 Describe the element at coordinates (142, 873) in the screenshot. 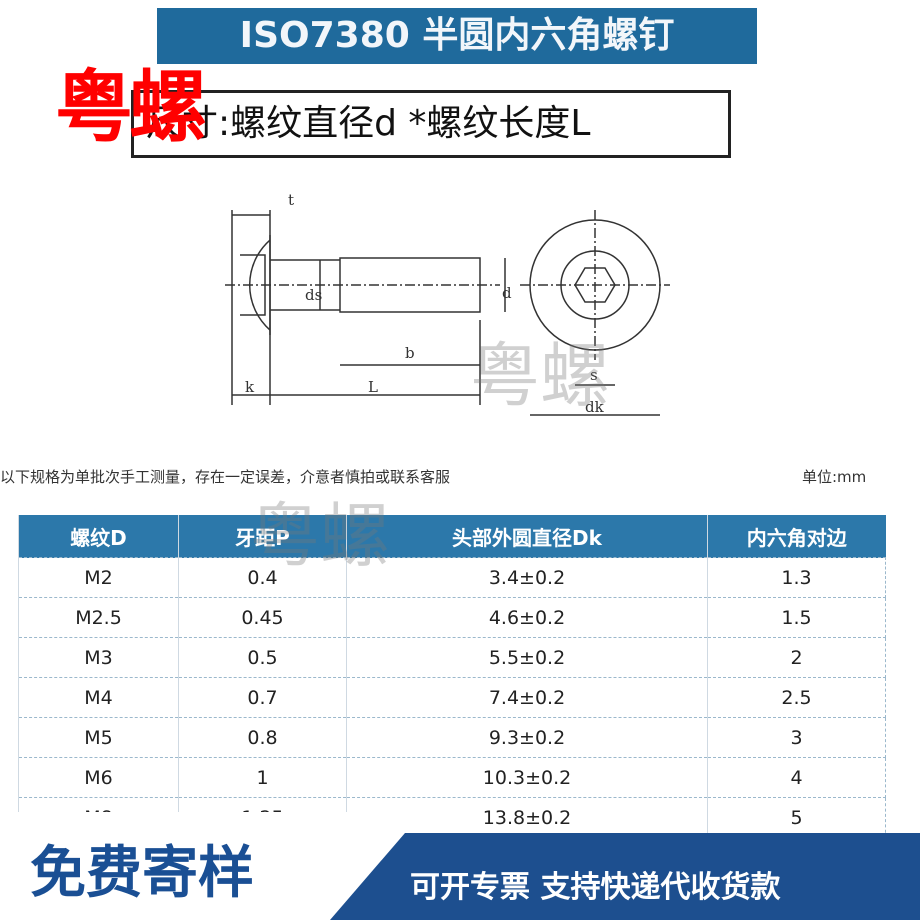

I see `free-sample-text: 免费寄样` at that location.